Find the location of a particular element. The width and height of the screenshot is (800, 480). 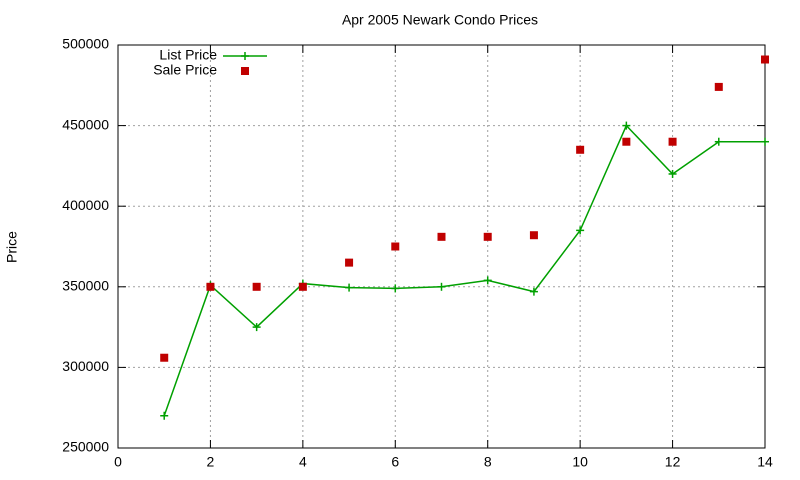

chart-title: Apr 2005 Newark Condo Prices is located at coordinates (440, 20).